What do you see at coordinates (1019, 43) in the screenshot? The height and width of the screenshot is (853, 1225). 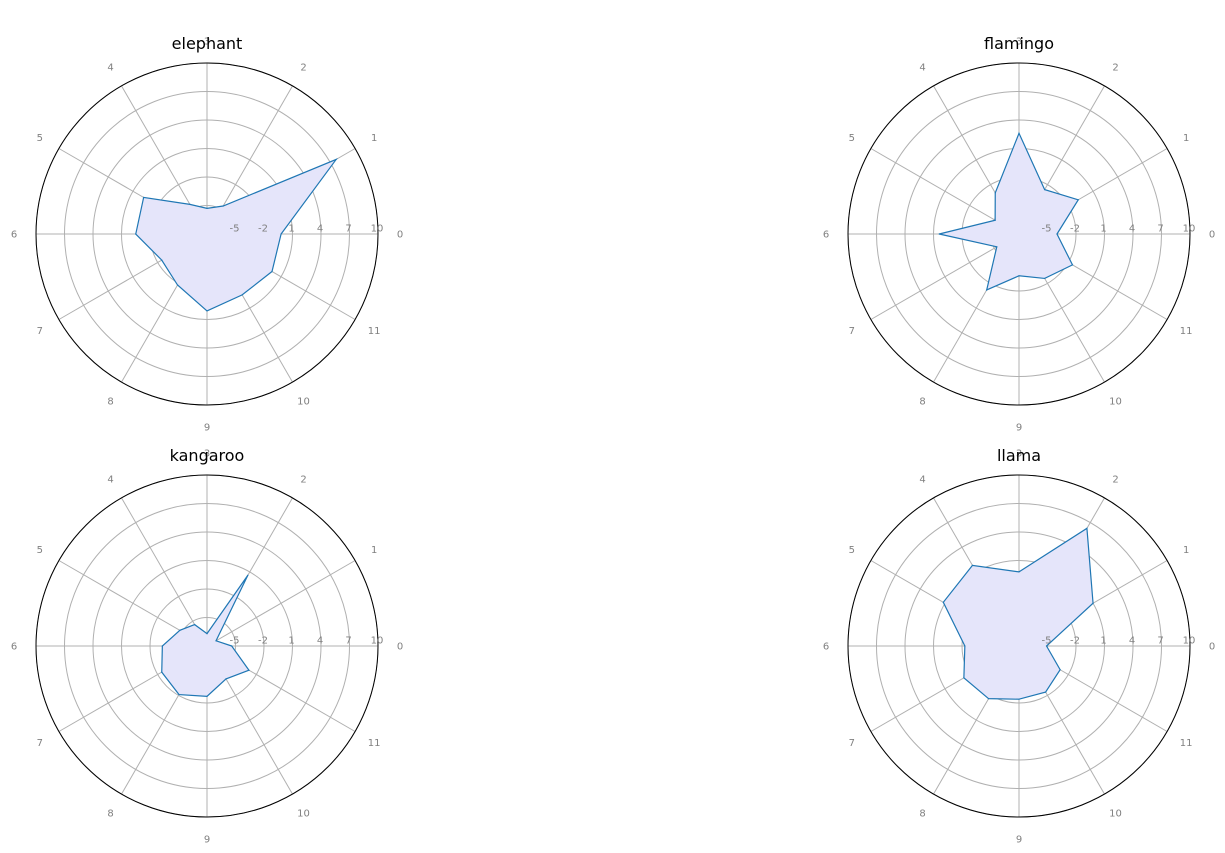 I see `chart-title: flamingo` at bounding box center [1019, 43].